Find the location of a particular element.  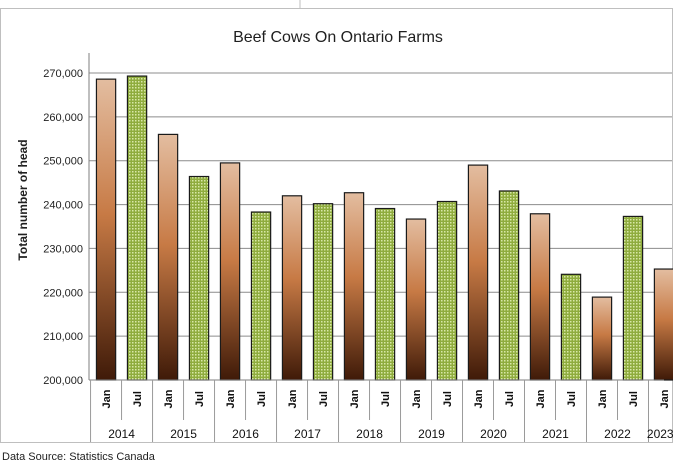

y-tick-label: 260,000 is located at coordinates (63, 118).